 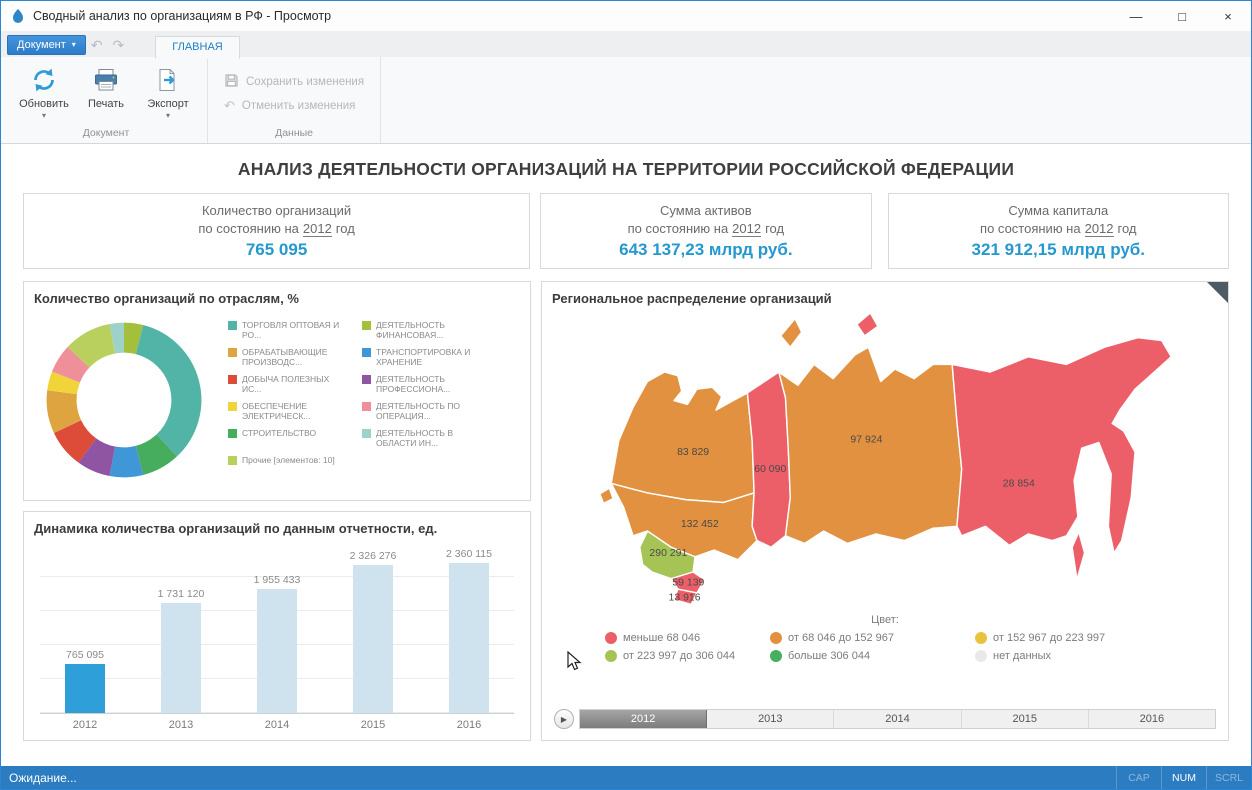 I want to click on indicator-cap: CAP, so click(x=1138, y=777).